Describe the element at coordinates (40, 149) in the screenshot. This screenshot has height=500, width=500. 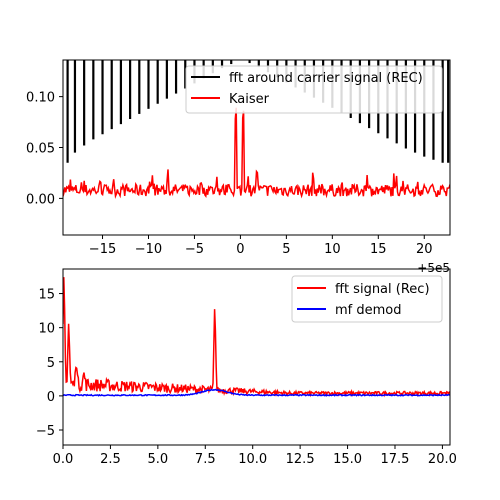
I see `top-y-tick-label: 0.05` at that location.